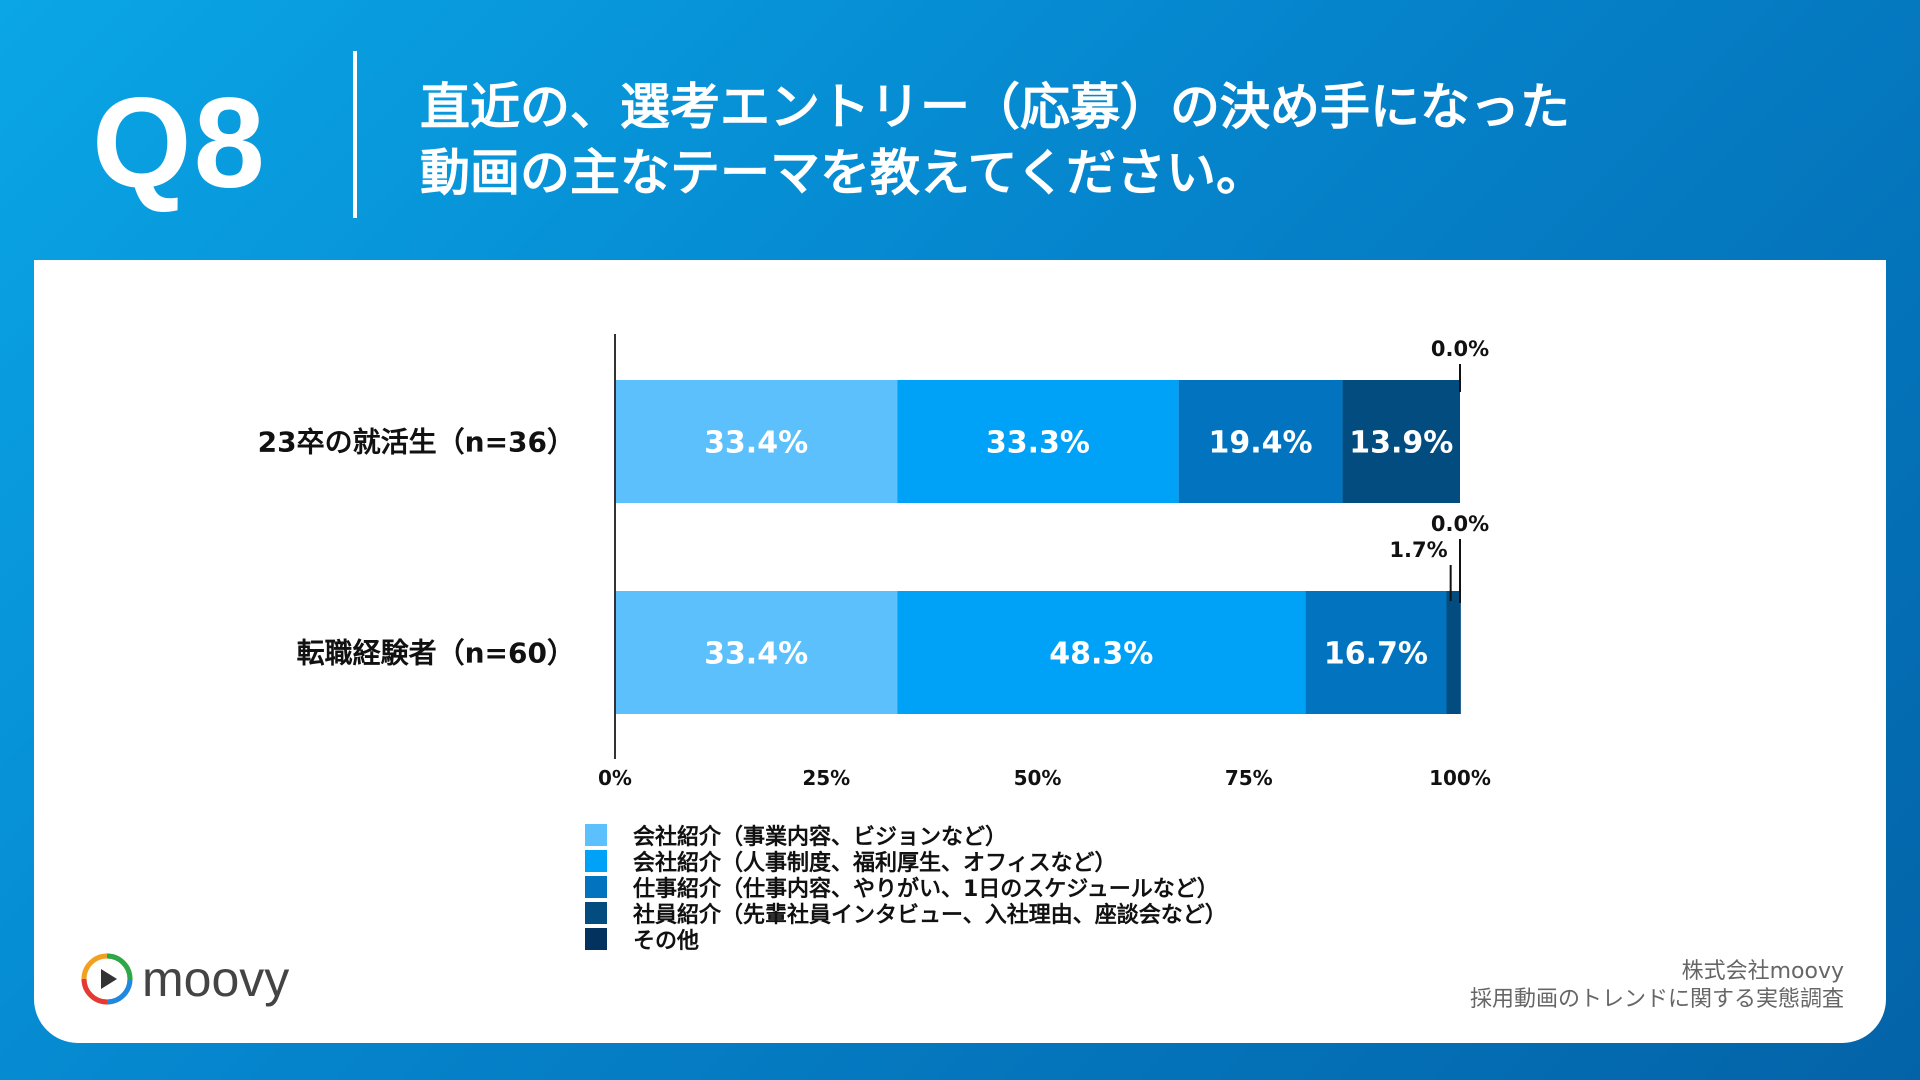 The image size is (1920, 1080). Describe the element at coordinates (416, 442) in the screenshot. I see `category-label: 23卒の就活生（n=36）` at that location.